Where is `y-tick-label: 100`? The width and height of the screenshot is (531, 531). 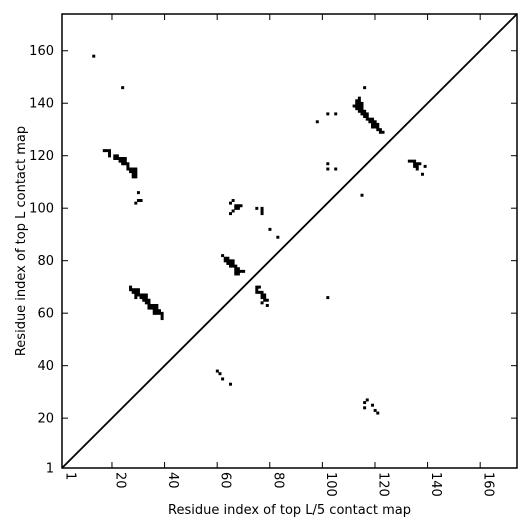 y-tick-label: 100 is located at coordinates (41, 209).